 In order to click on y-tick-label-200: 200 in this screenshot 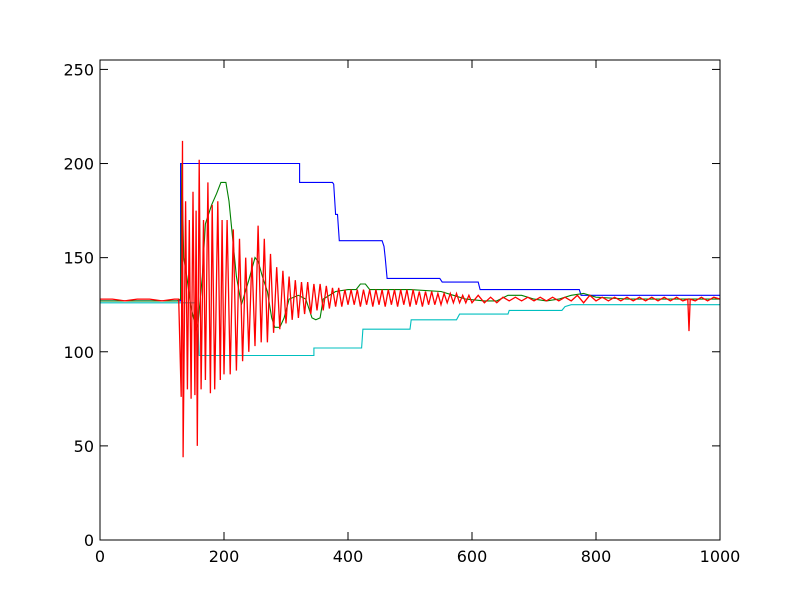, I will do `click(78, 164)`.